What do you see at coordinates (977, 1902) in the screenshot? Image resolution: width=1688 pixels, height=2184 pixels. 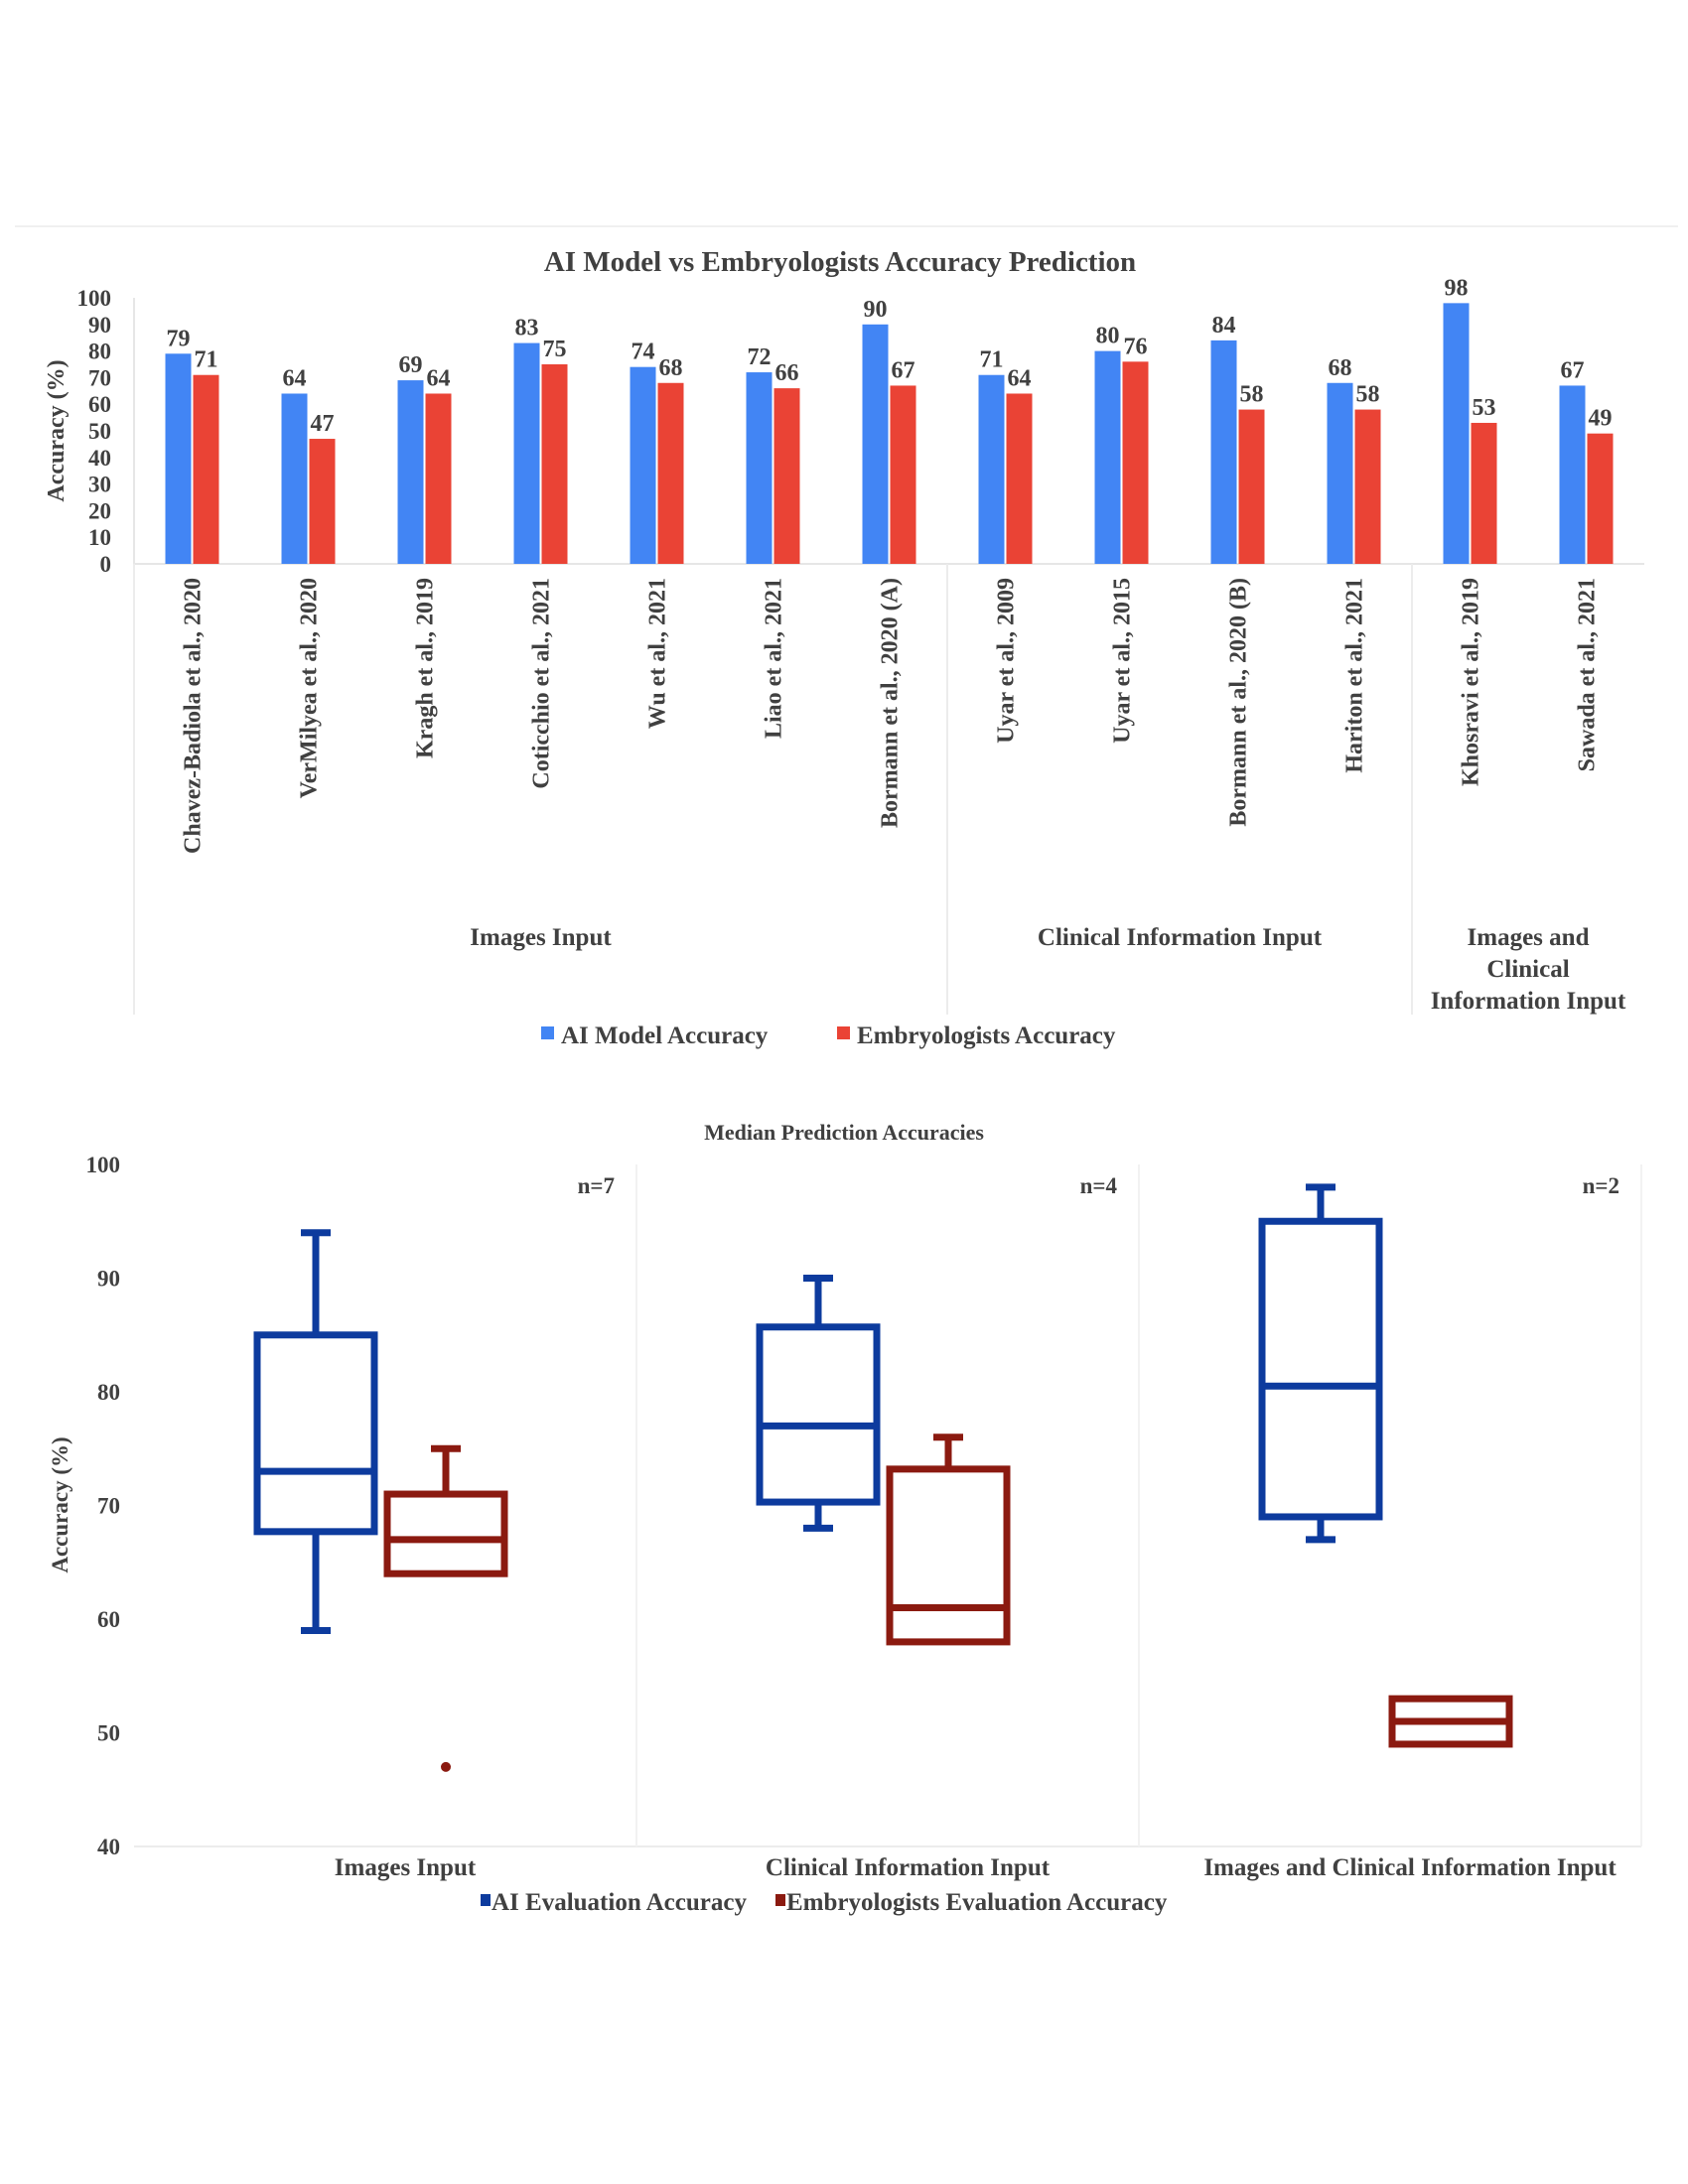 I see `legend-label: Embryologists Evaluation Accuracy` at bounding box center [977, 1902].